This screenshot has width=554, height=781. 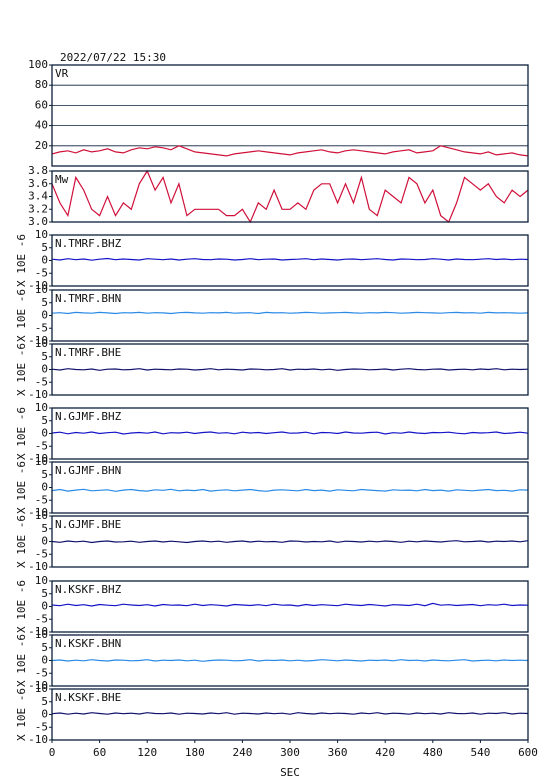 What do you see at coordinates (38, 221) in the screenshot?
I see `y-tick-label: 3.0` at bounding box center [38, 221].